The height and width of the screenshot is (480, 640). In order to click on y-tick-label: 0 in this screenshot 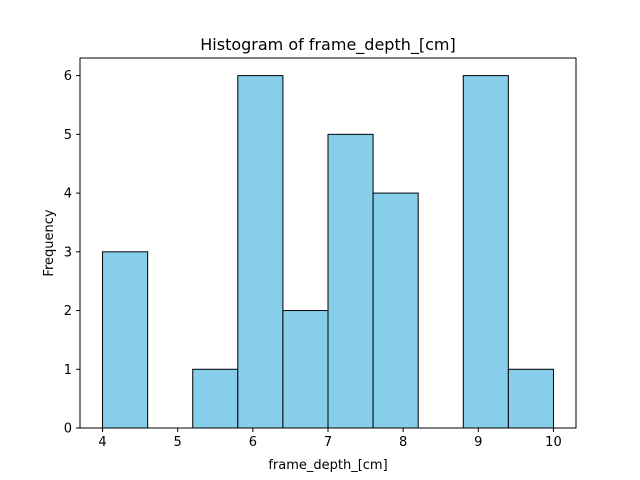, I will do `click(68, 429)`.